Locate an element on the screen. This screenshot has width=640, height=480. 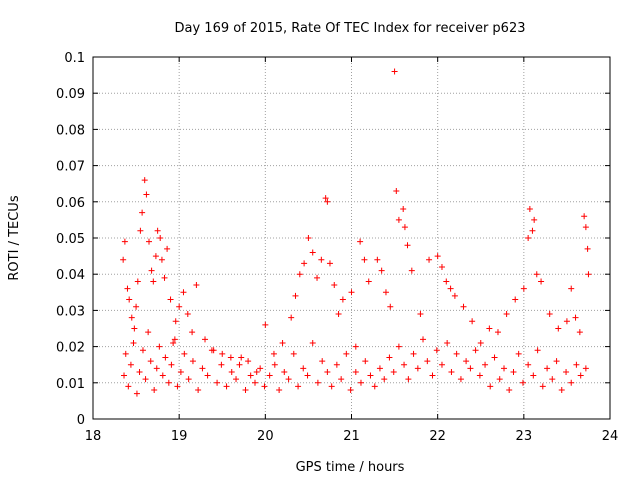
y-tick-labels: 0 0.01 0.02 0.03 0.04 0.05 0.06 0.07 0.08 0.09 0.1 is located at coordinates (70, 239).